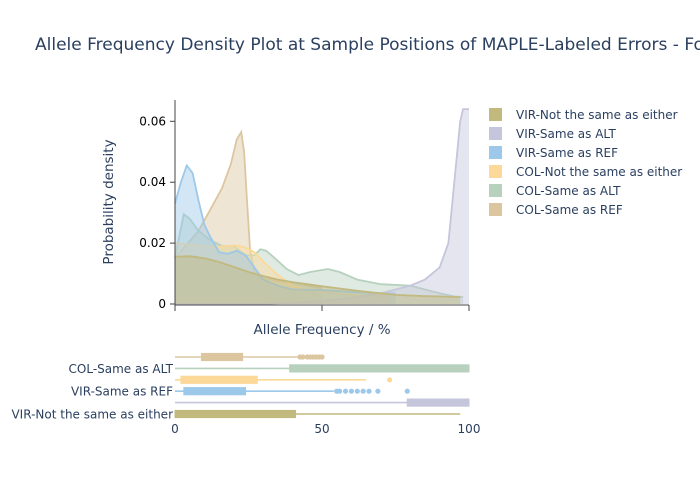 The height and width of the screenshot is (504, 700). I want to click on legend-item-col-same-as-ref: COL-Same as REF, so click(556, 210).